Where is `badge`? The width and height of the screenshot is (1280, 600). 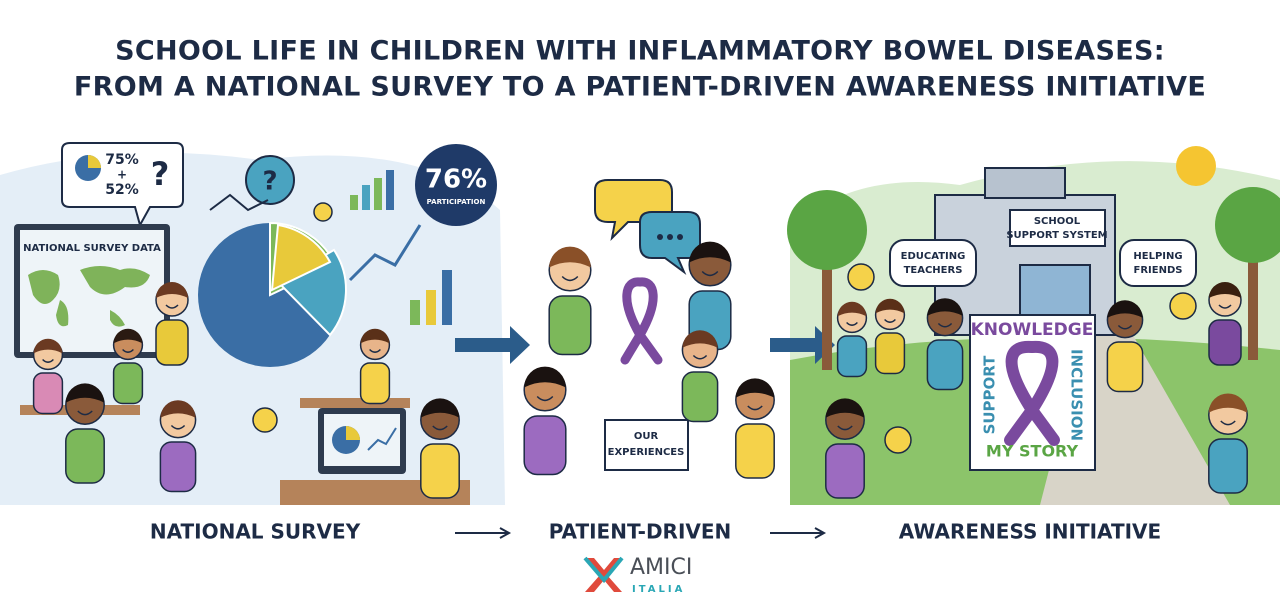
badge is located at coordinates (456, 185).